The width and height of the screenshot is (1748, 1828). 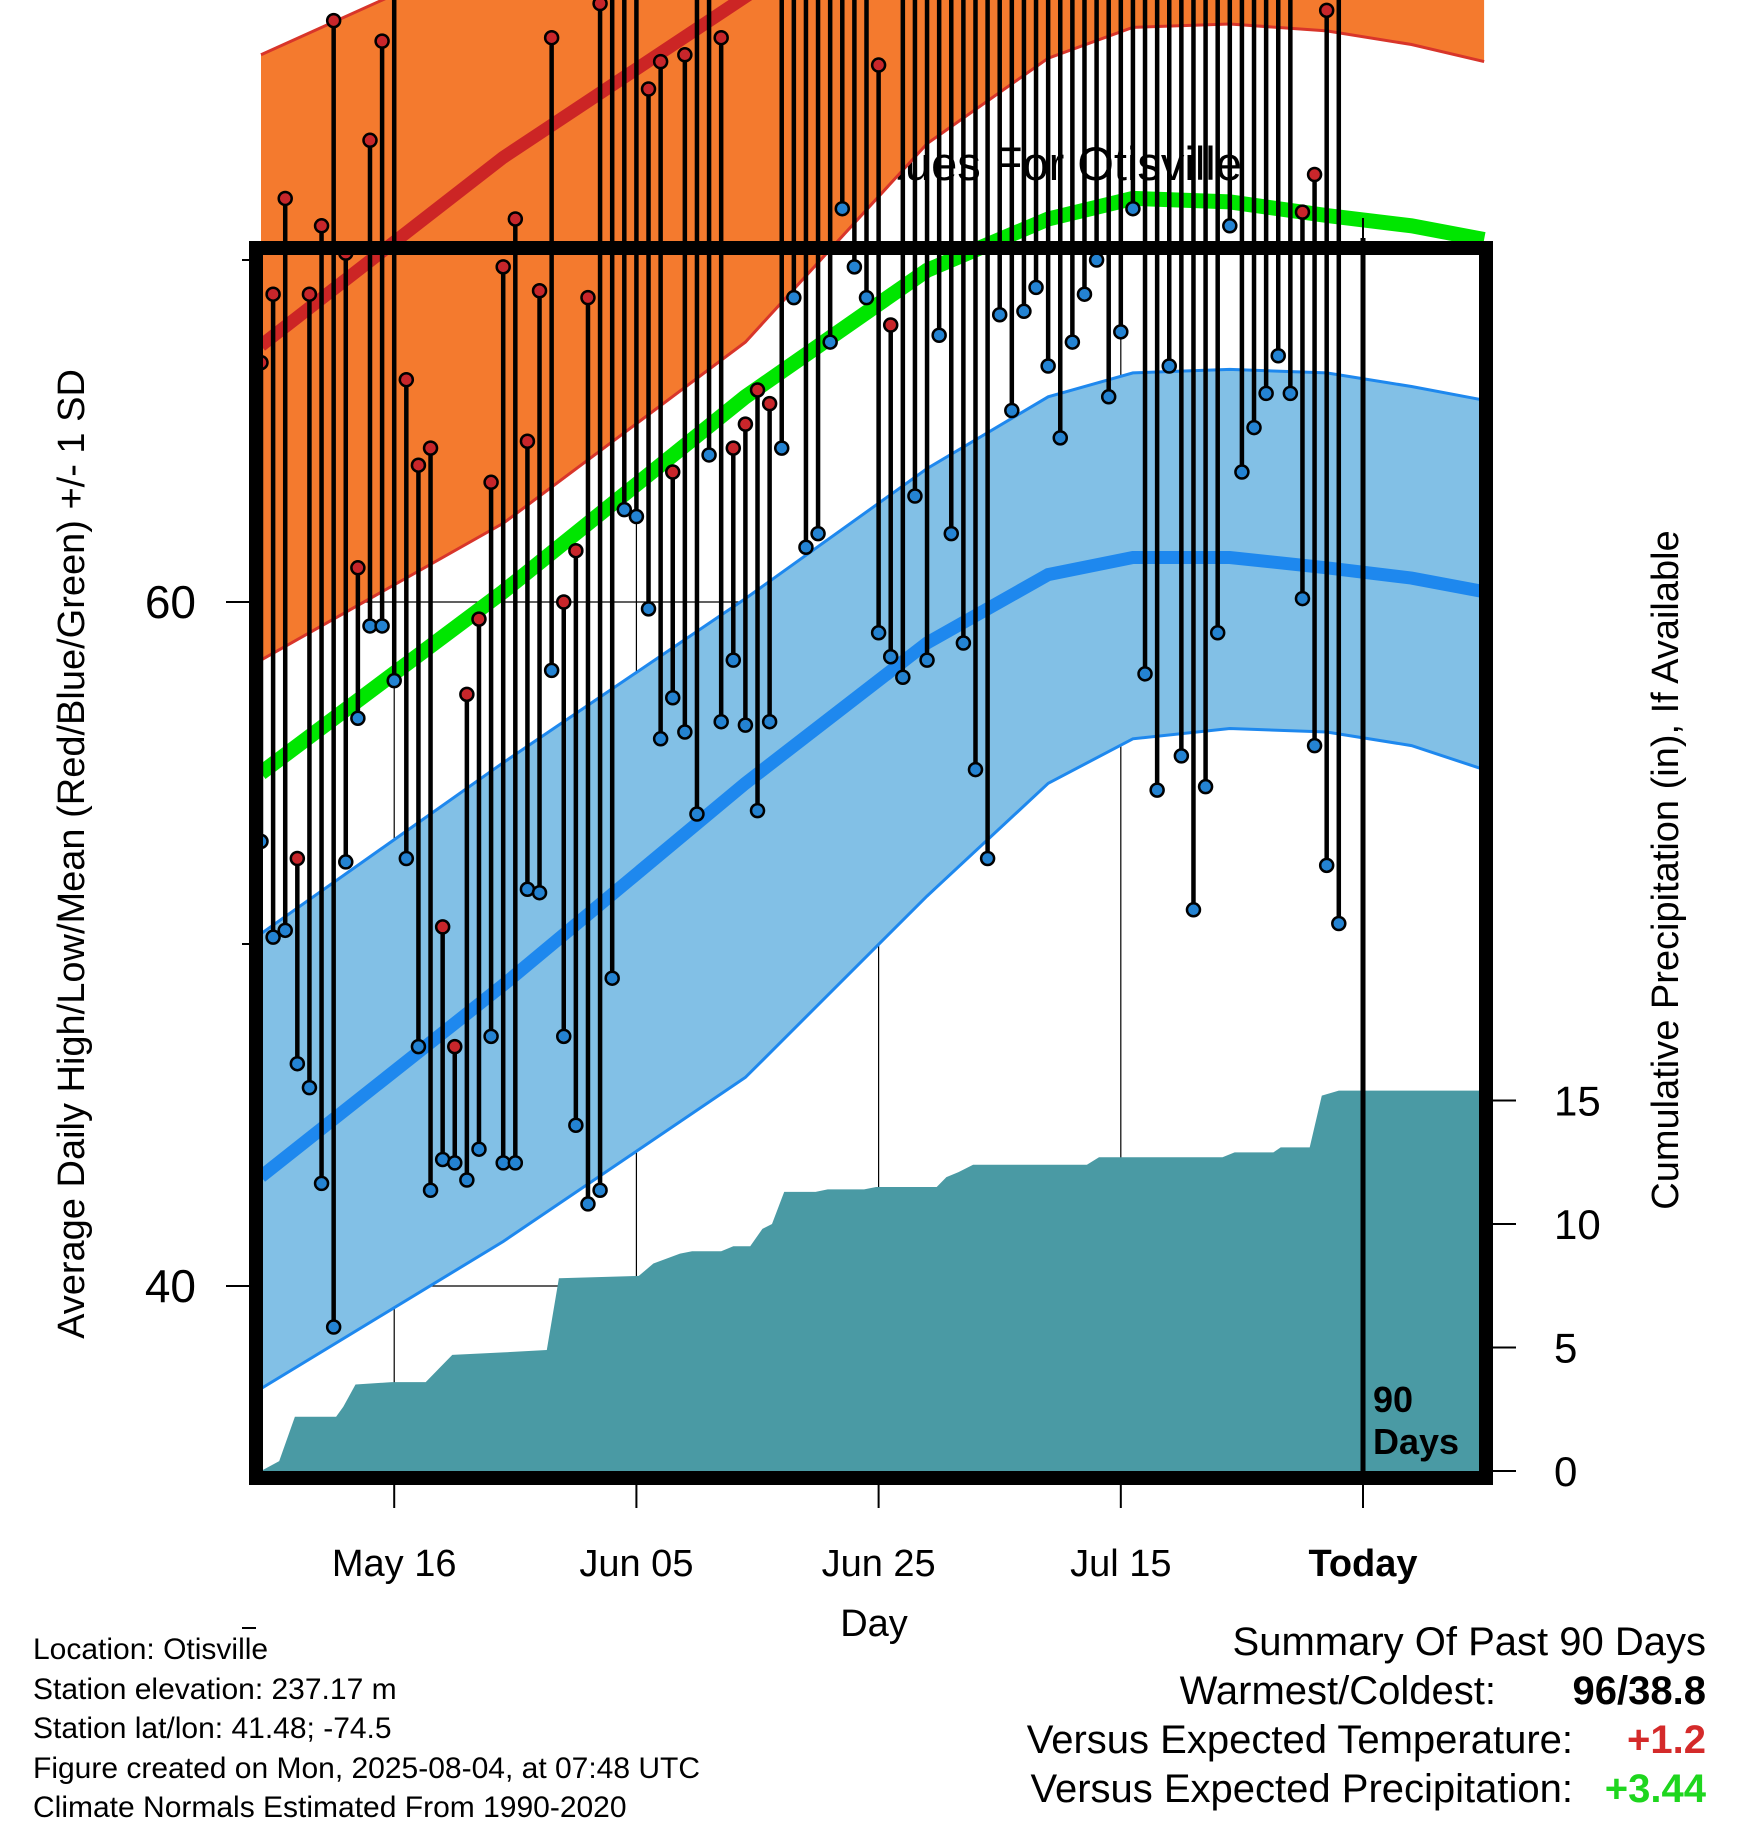 What do you see at coordinates (1337, 1691) in the screenshot?
I see `warmest-coldest-label: Warmest/Coldest:` at bounding box center [1337, 1691].